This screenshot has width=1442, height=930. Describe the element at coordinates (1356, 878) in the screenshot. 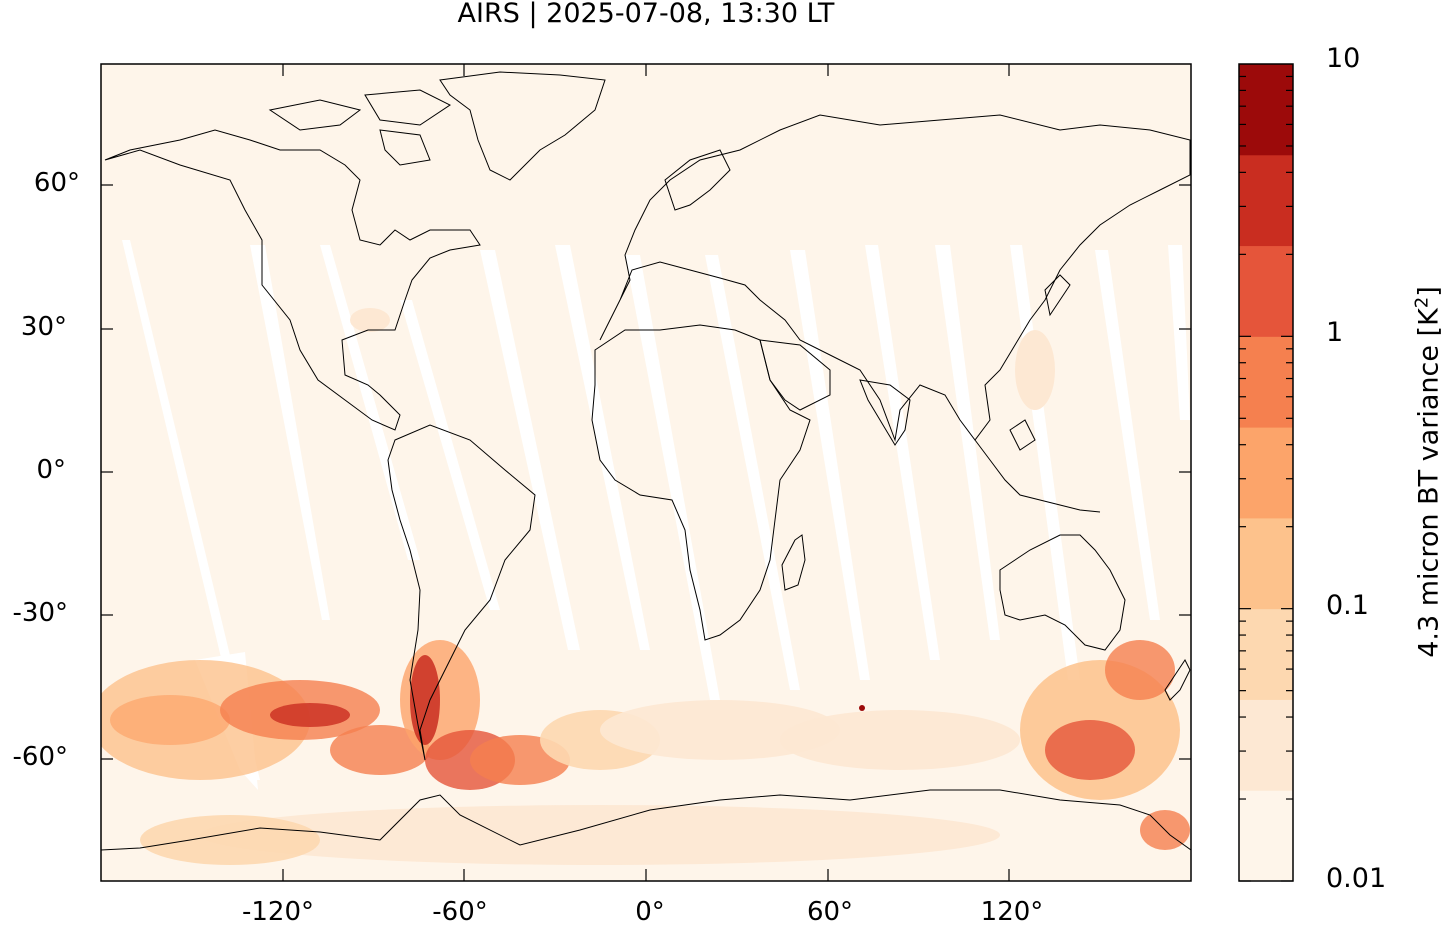

I see `colorbar-tick-0.01: 0.01` at that location.